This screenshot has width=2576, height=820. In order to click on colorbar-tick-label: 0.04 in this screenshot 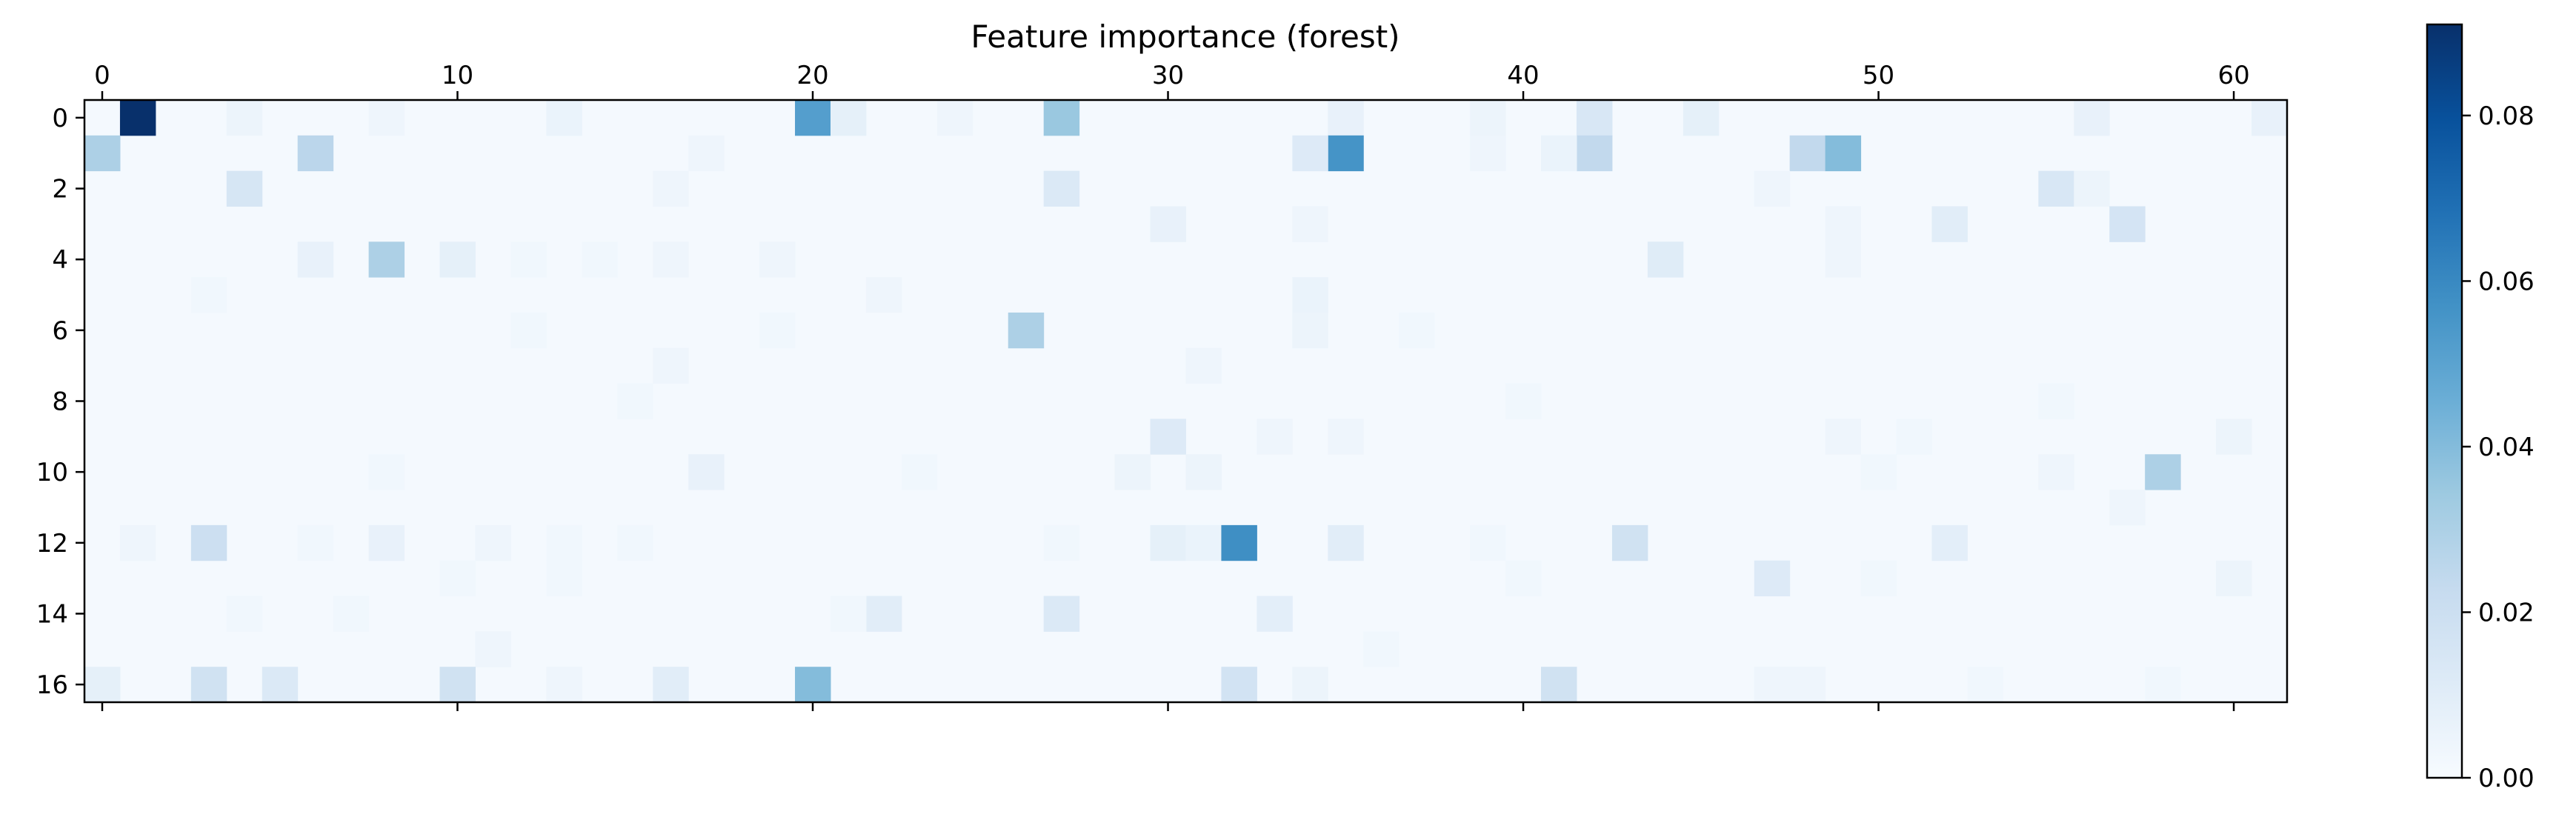, I will do `click(2506, 447)`.